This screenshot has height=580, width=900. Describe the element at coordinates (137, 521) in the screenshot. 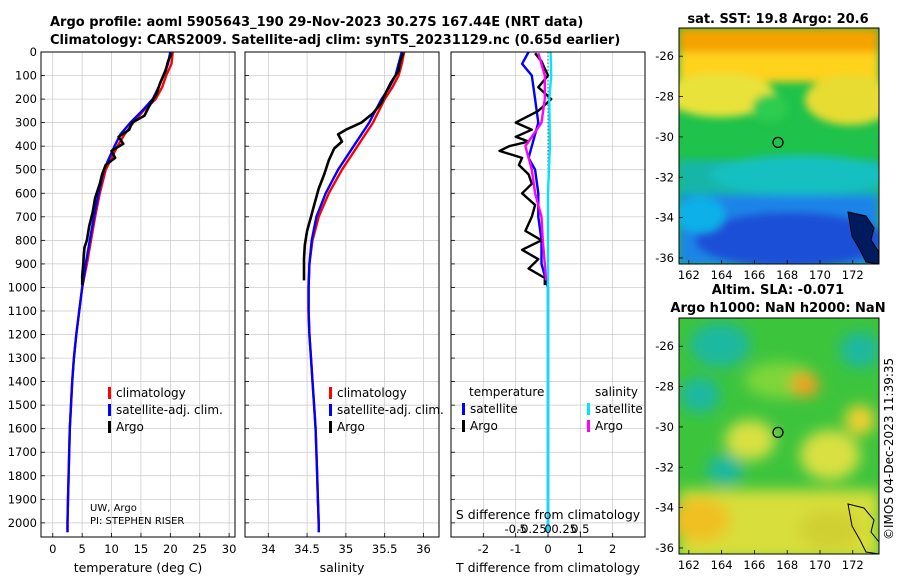

I see `pi-credit: PI: STEPHEN RISER` at that location.